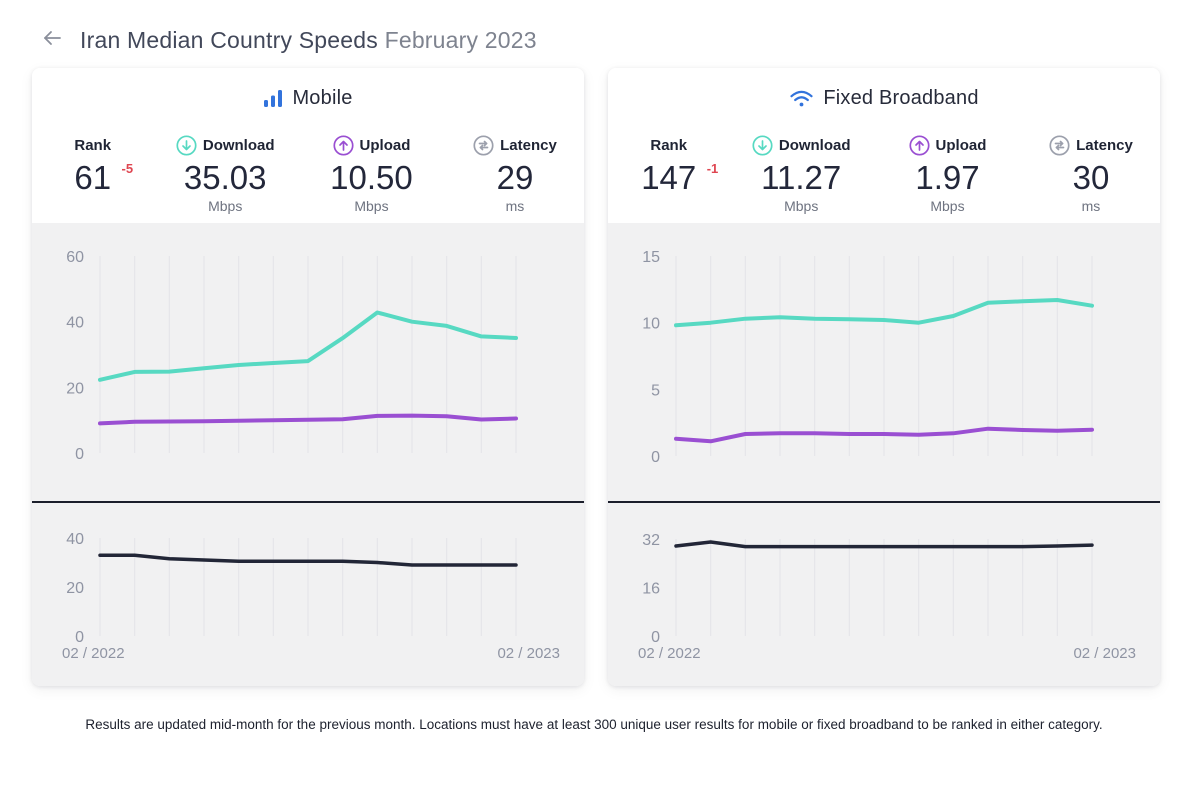 The width and height of the screenshot is (1188, 792). I want to click on page-subtitle: February 2023, so click(460, 39).